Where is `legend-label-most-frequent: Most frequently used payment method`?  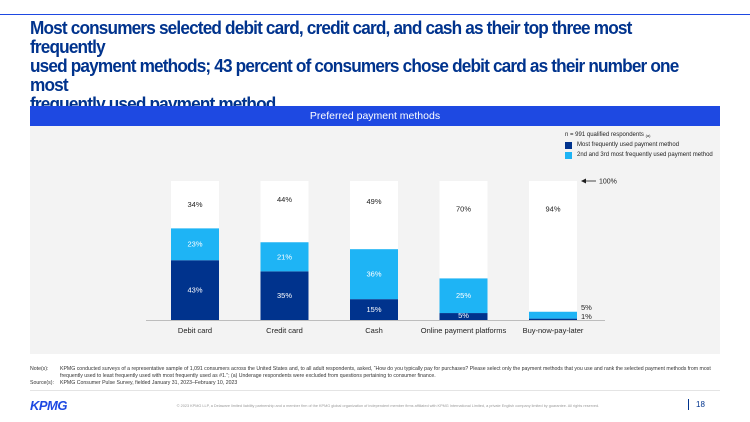
legend-label-most-frequent: Most frequently used payment method is located at coordinates (628, 145).